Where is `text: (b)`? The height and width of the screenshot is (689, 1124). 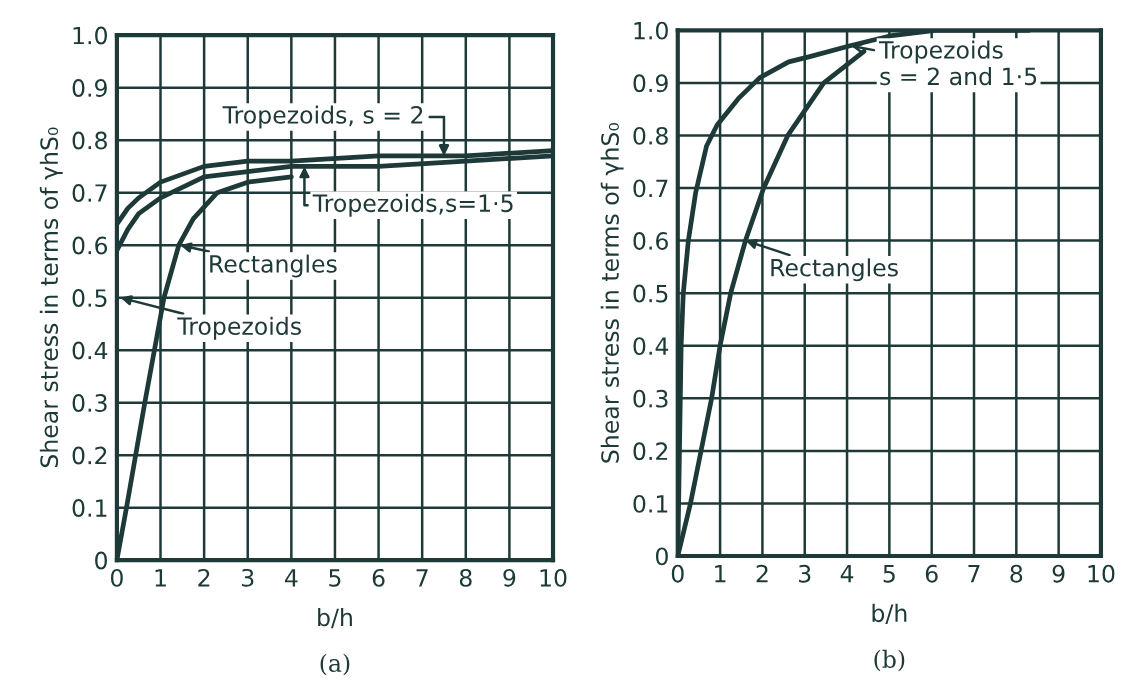
text: (b) is located at coordinates (889, 660).